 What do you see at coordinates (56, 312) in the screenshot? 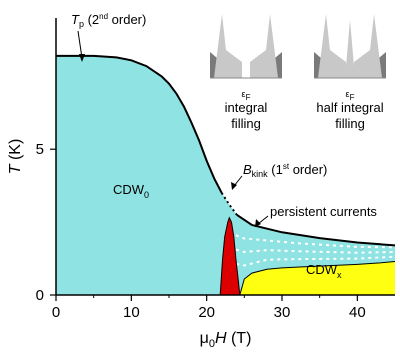
I see `x-tick-label: 0` at bounding box center [56, 312].